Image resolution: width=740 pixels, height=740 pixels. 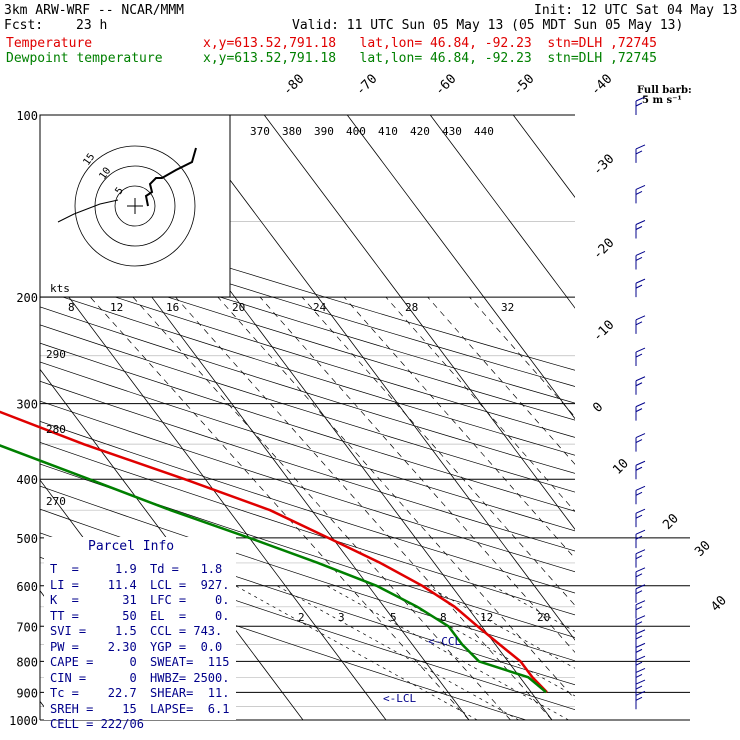 I want to click on theta-e-label: 400, so click(x=356, y=131).